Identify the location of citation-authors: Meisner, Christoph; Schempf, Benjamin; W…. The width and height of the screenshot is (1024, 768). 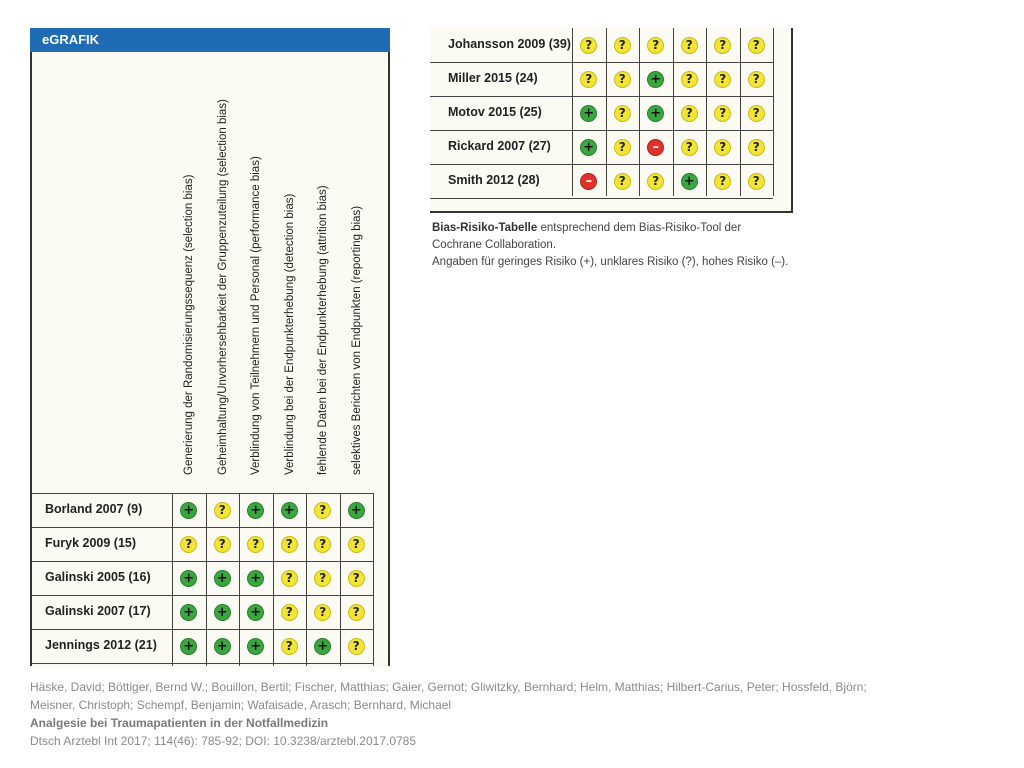
(241, 705).